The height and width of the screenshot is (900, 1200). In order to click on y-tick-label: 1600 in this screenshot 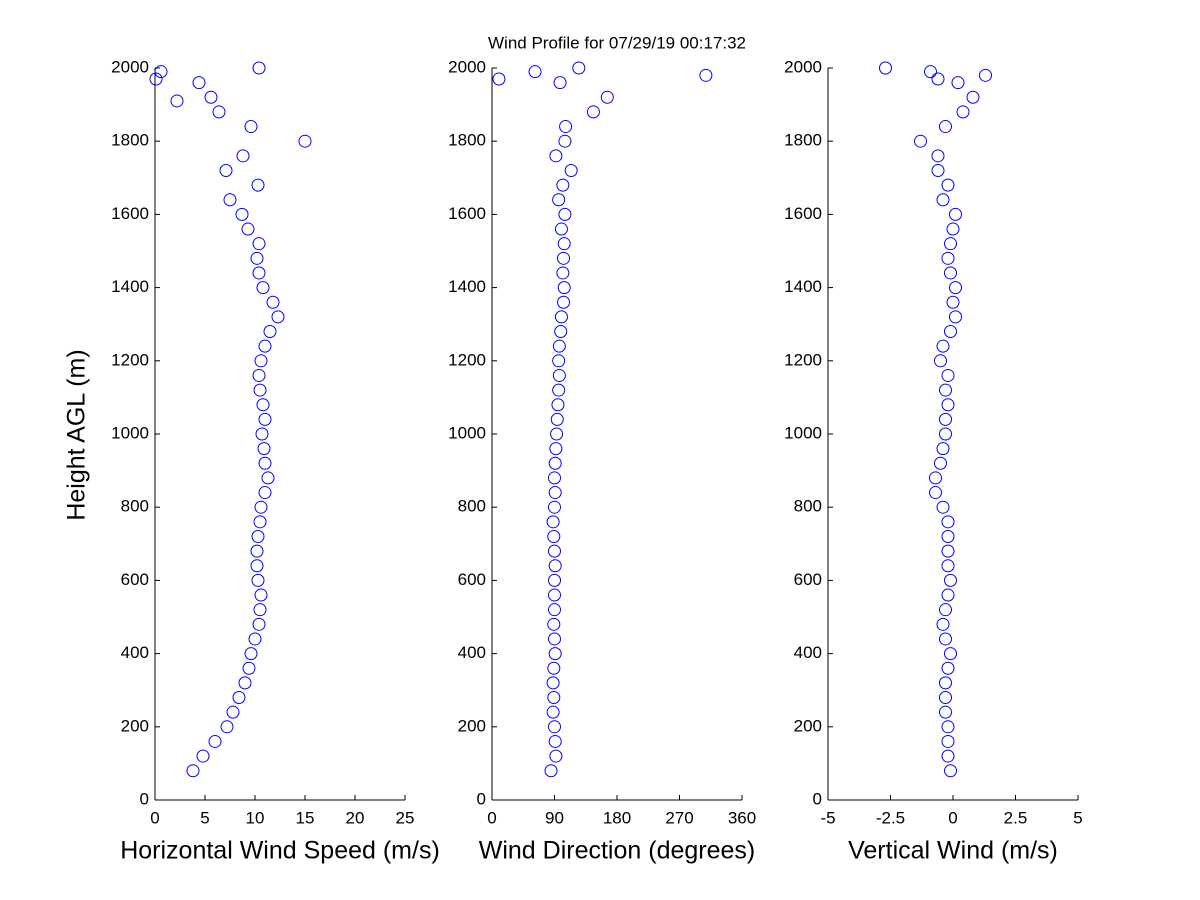, I will do `click(803, 213)`.